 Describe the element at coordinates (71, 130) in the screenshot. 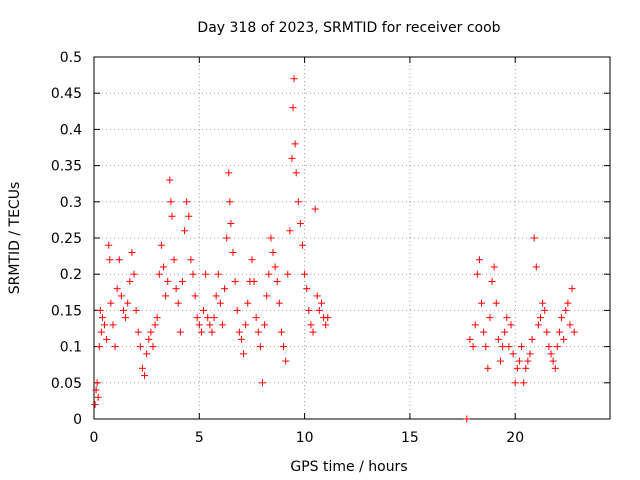

I see `y-tick-label: 0.4` at that location.